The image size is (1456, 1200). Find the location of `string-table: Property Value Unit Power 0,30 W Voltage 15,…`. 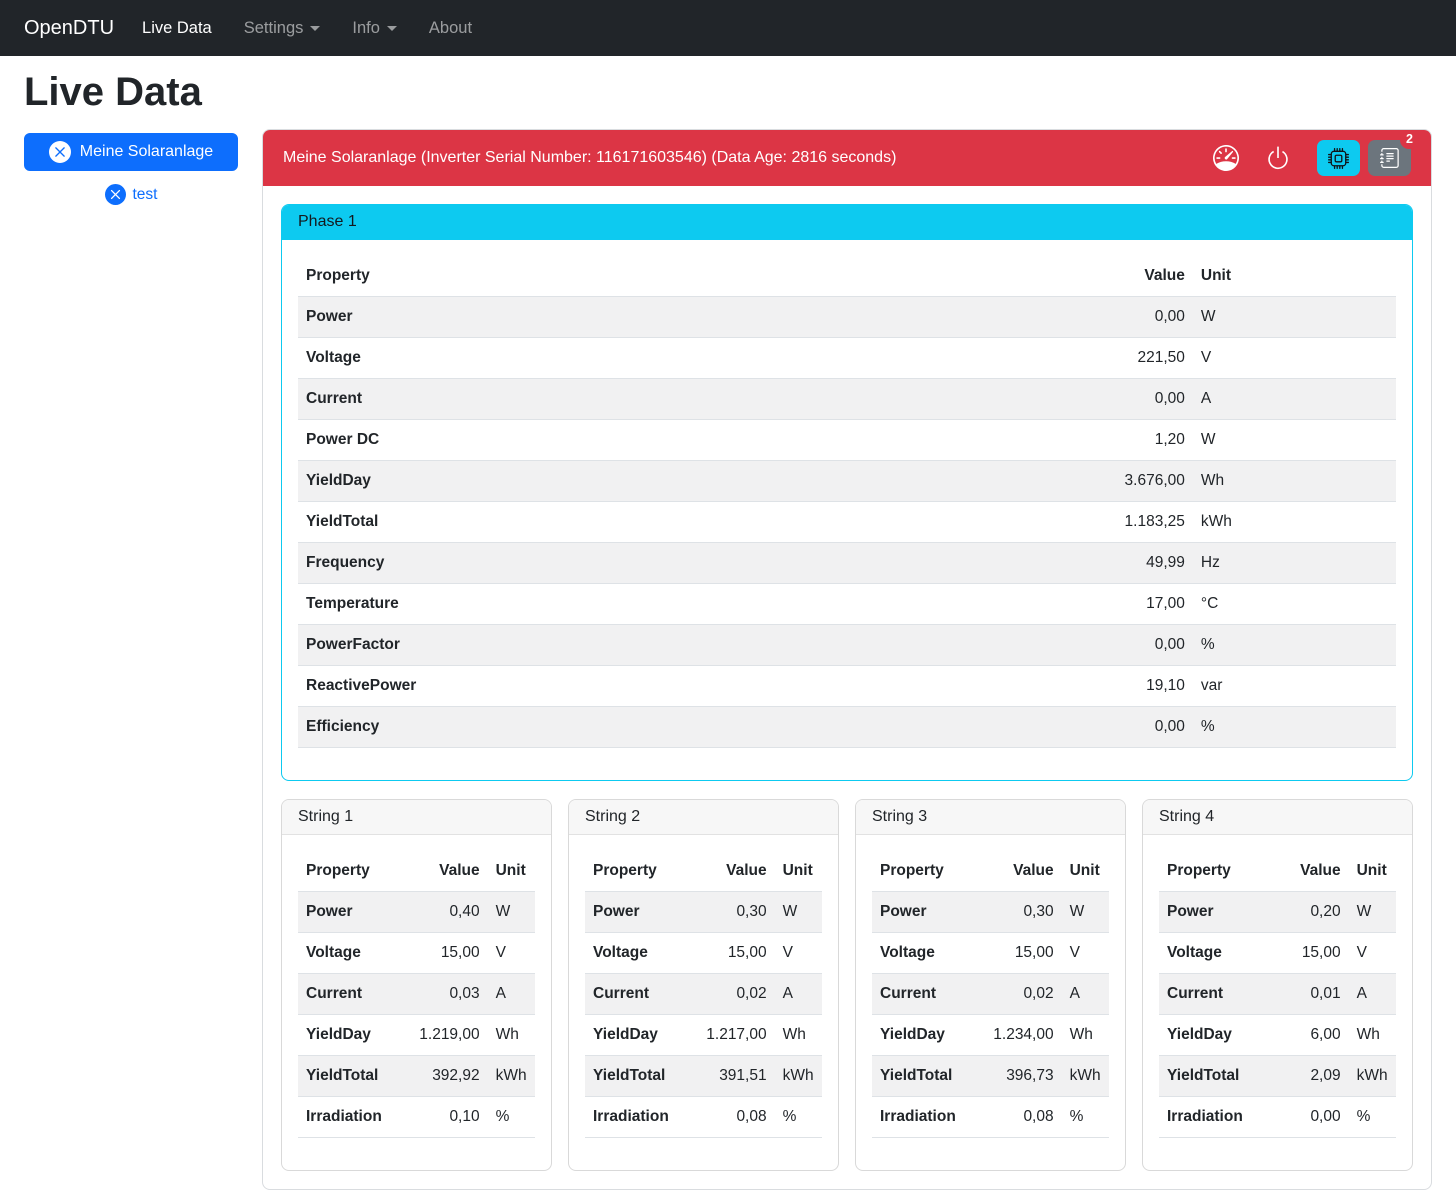

string-table: Property Value Unit Power 0,30 W Voltage 15,… is located at coordinates (703, 994).